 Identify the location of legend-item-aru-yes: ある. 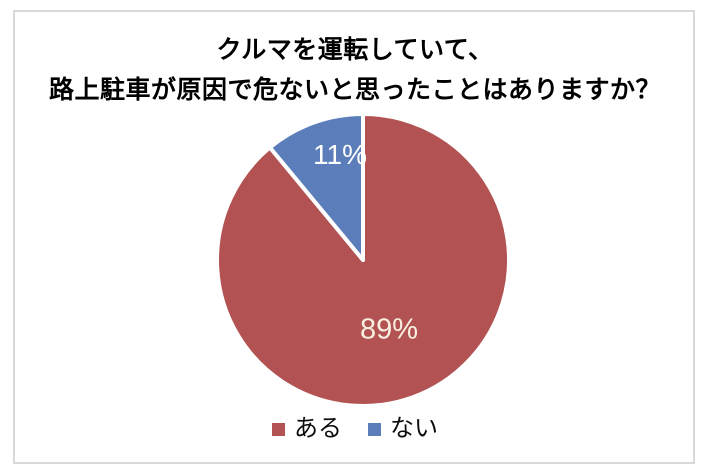
(307, 429).